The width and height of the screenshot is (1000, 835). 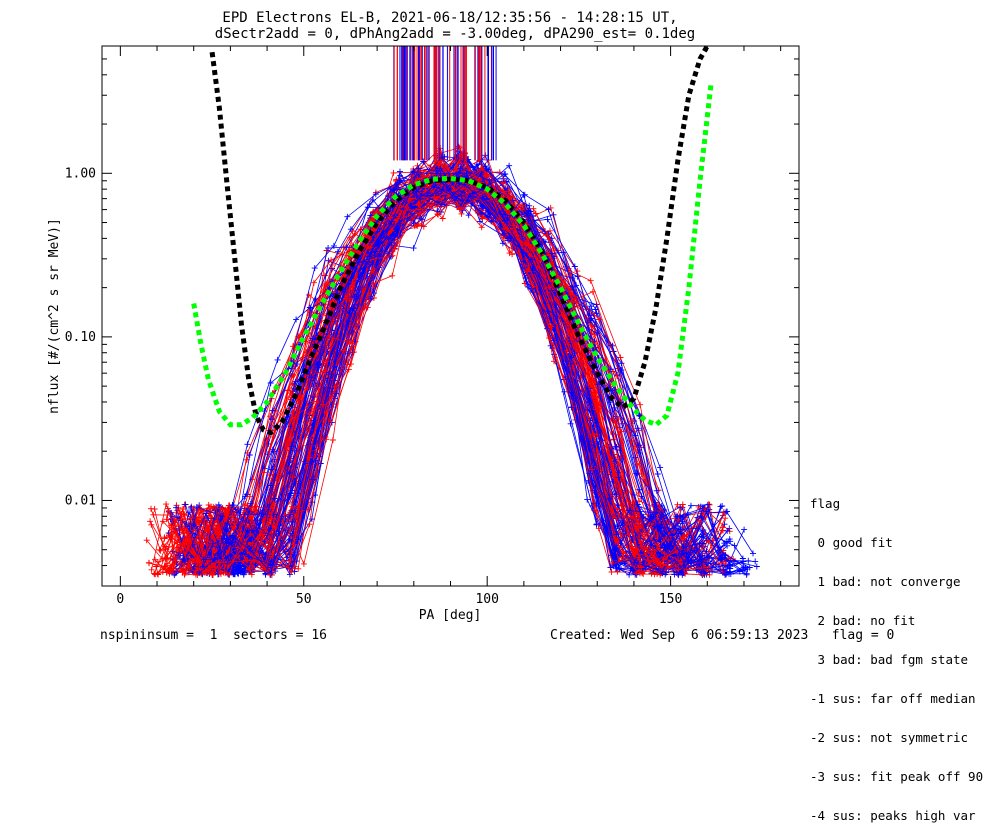 I want to click on legend-item: -2 sus: not symmetric, so click(x=889, y=737).